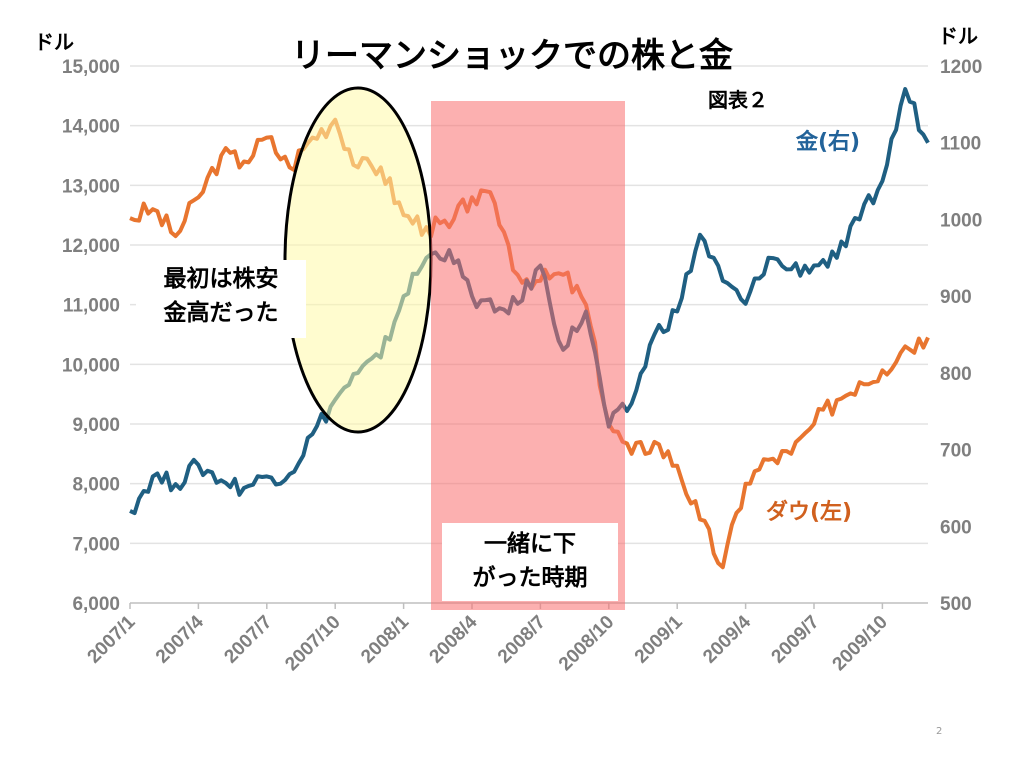 The width and height of the screenshot is (1024, 768). What do you see at coordinates (221, 279) in the screenshot?
I see `annotation-line: 最初は株安` at bounding box center [221, 279].